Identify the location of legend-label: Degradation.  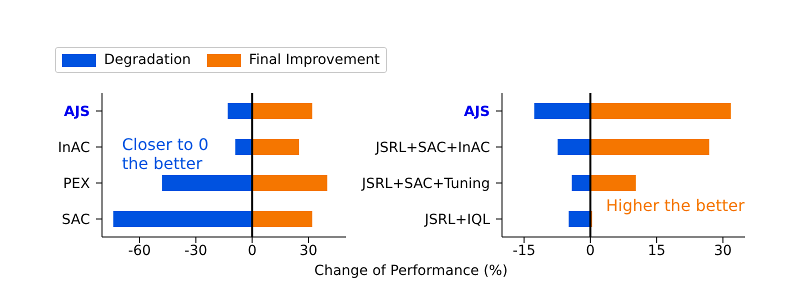
(147, 60).